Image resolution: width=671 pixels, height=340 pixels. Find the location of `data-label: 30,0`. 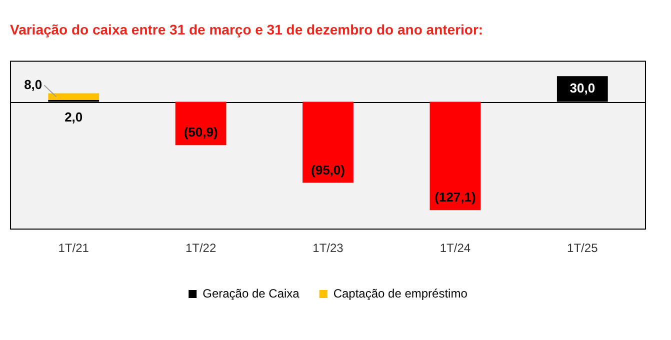

data-label: 30,0 is located at coordinates (583, 88).